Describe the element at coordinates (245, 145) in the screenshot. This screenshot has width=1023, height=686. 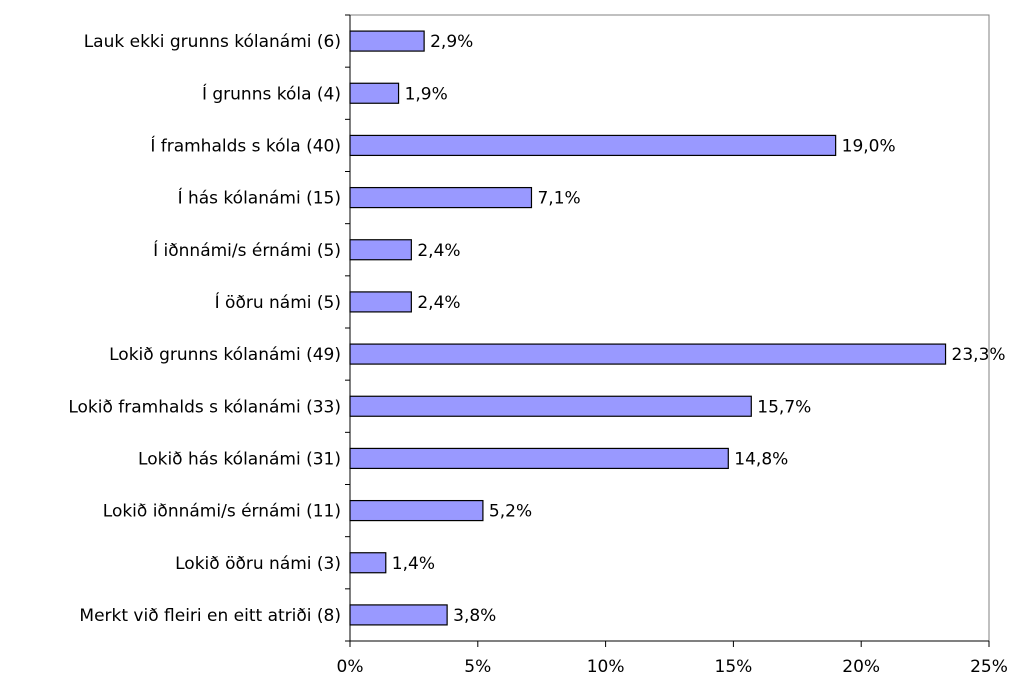
I see `category-label: Í framhalds s kóla (40)` at that location.